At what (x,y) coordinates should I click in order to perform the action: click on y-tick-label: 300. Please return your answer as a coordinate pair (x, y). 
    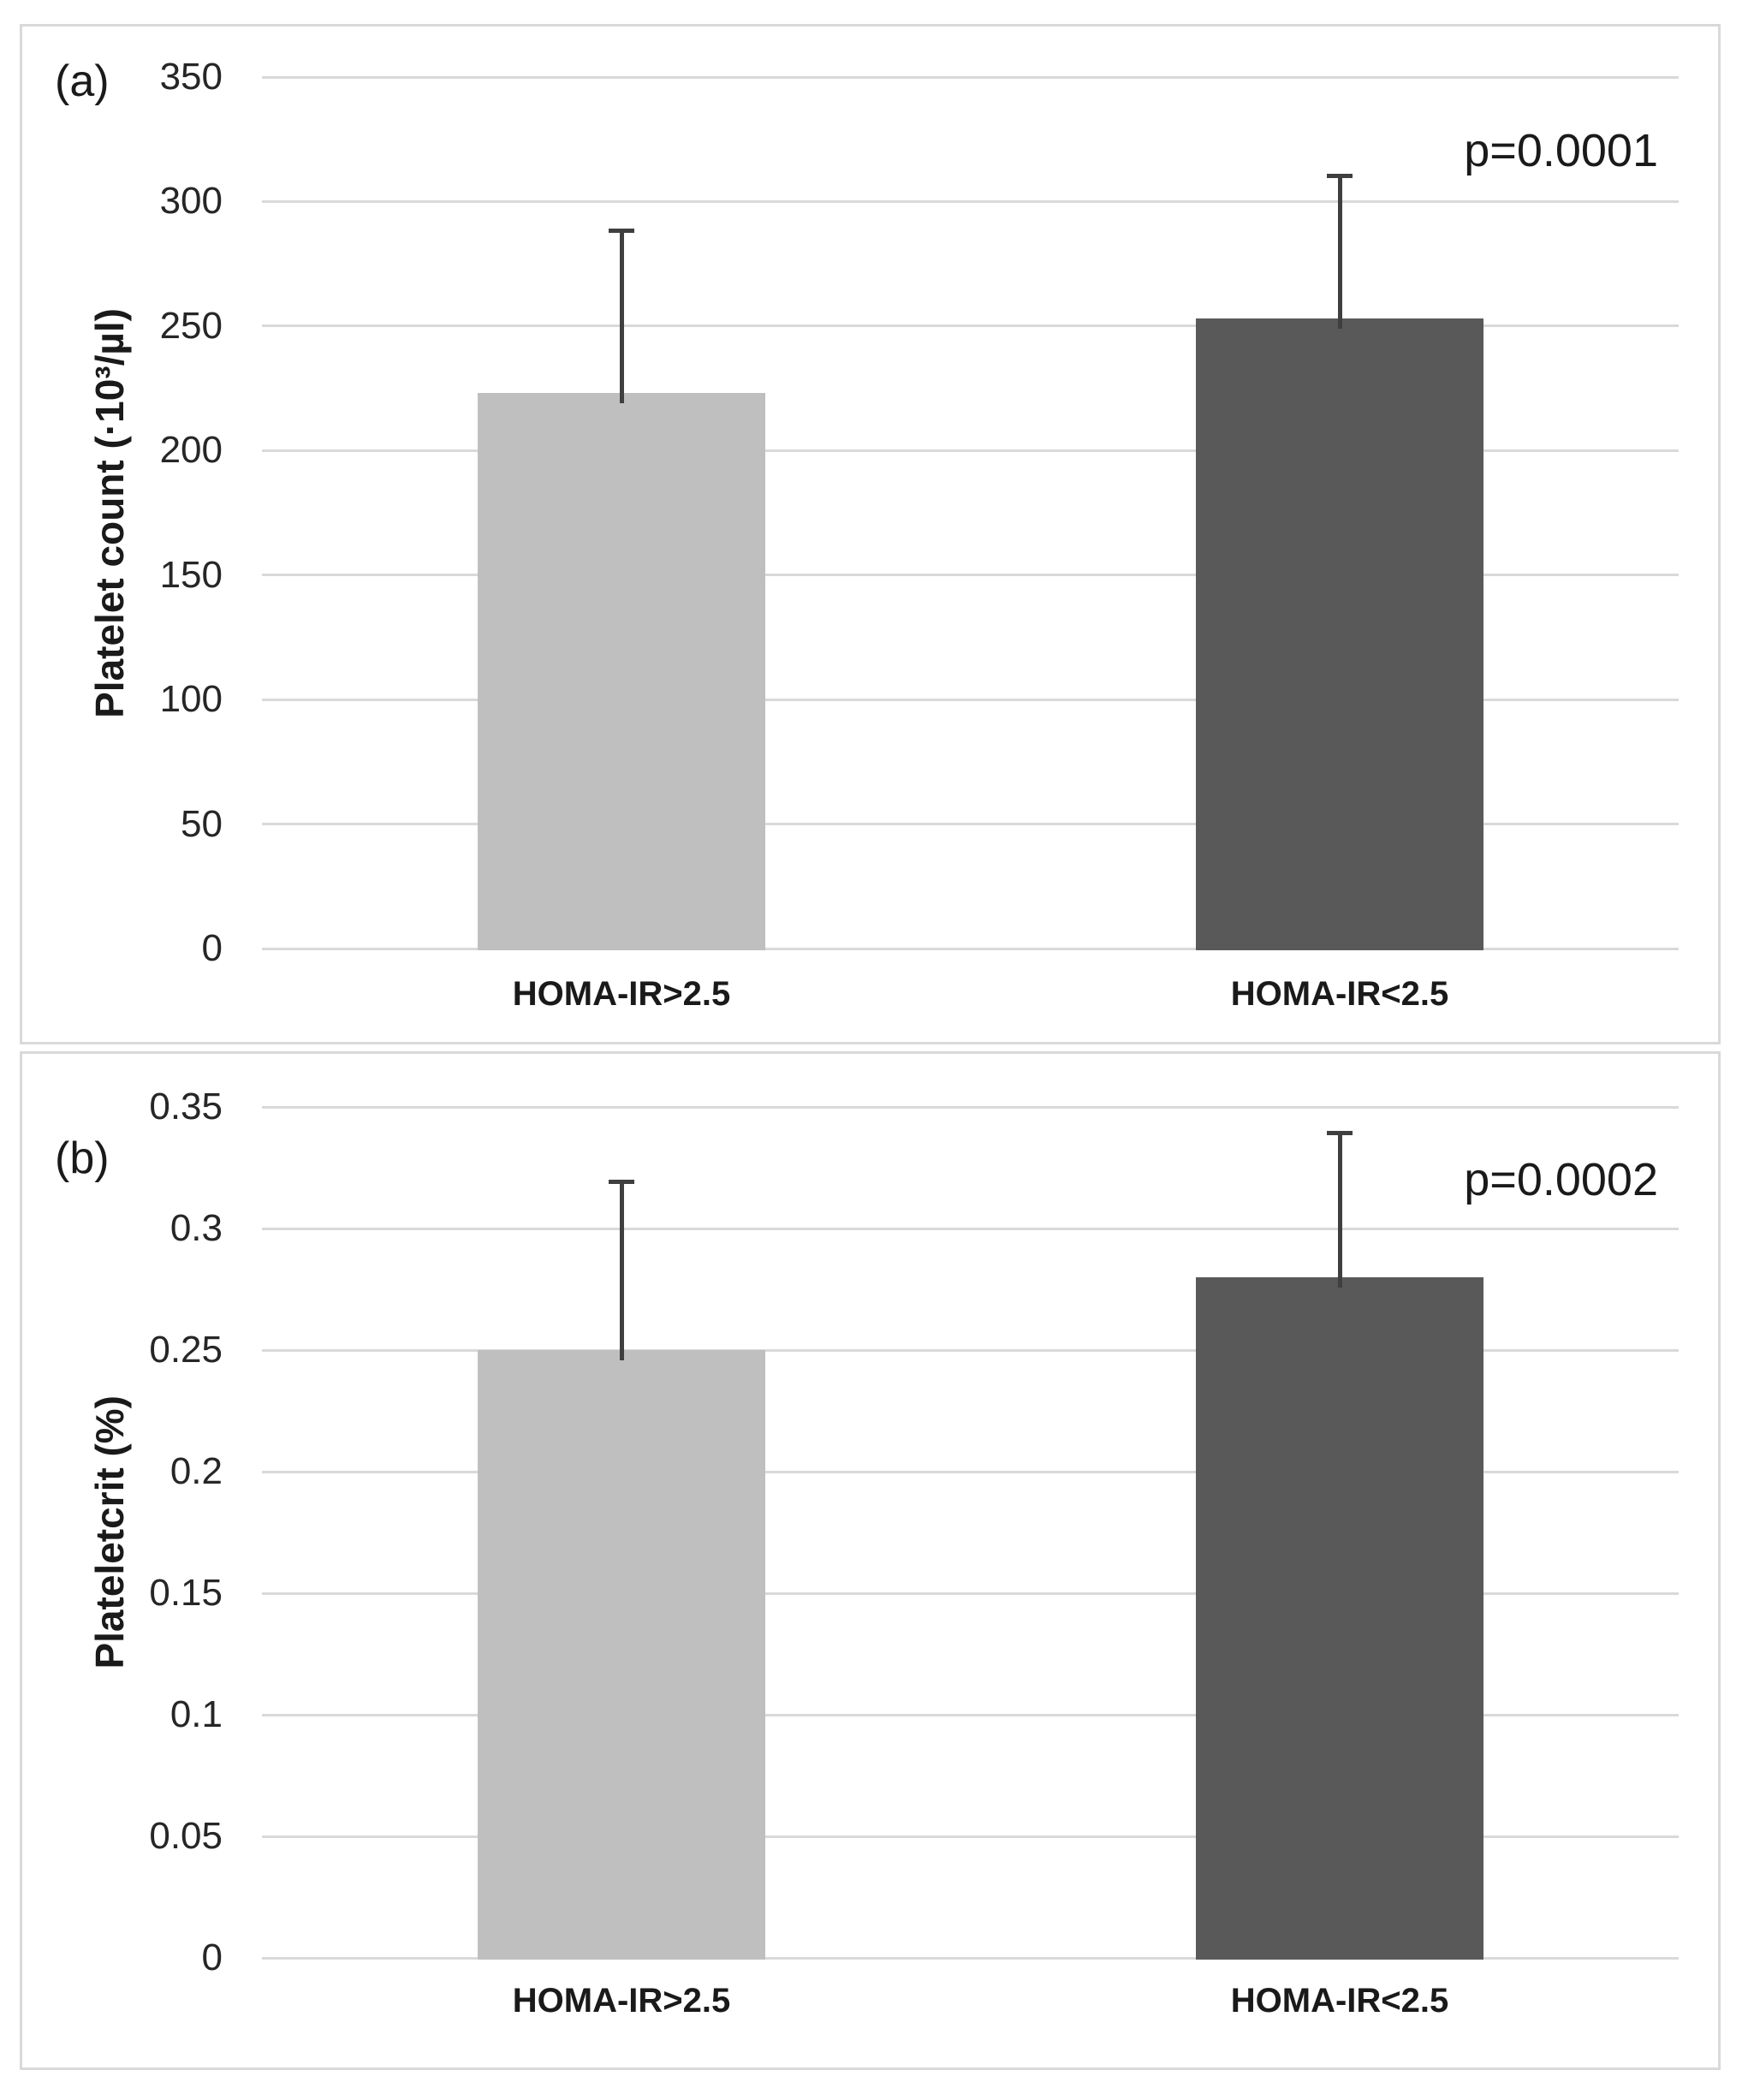
    Looking at the image, I should click on (191, 201).